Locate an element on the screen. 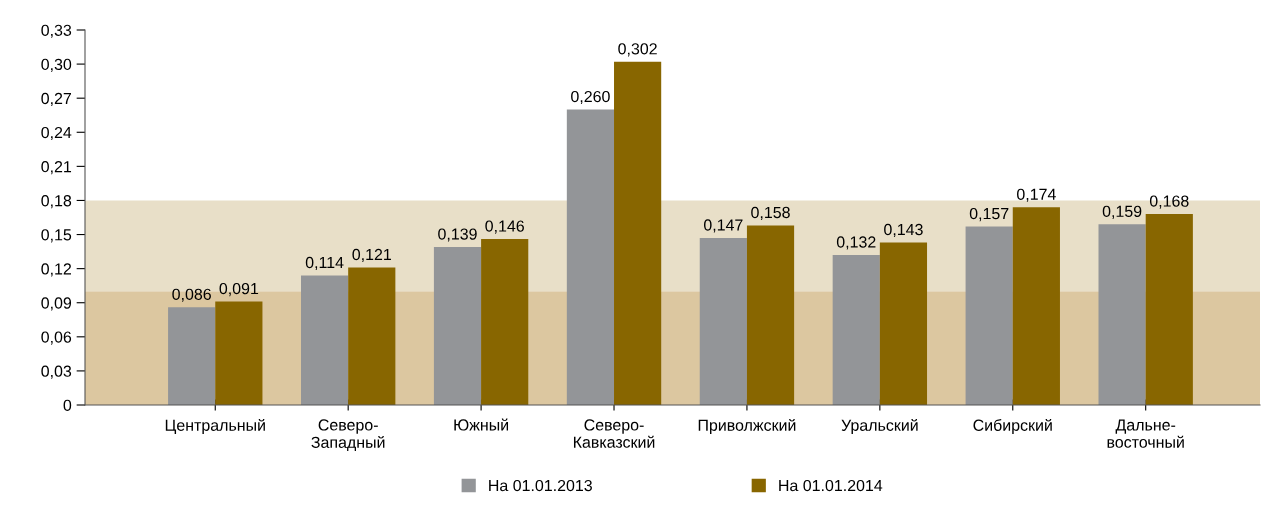  x-tick-label: Северо- Западный is located at coordinates (348, 435).